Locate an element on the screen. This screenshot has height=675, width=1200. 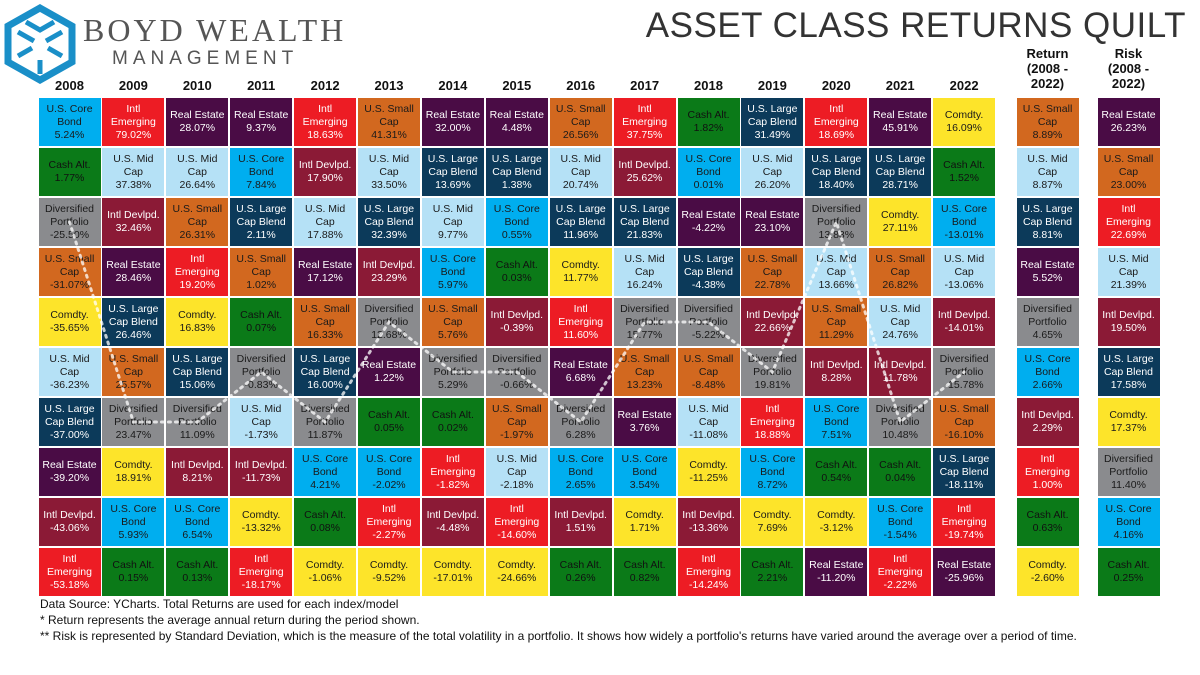
return-value: 45.91% is located at coordinates (900, 128).